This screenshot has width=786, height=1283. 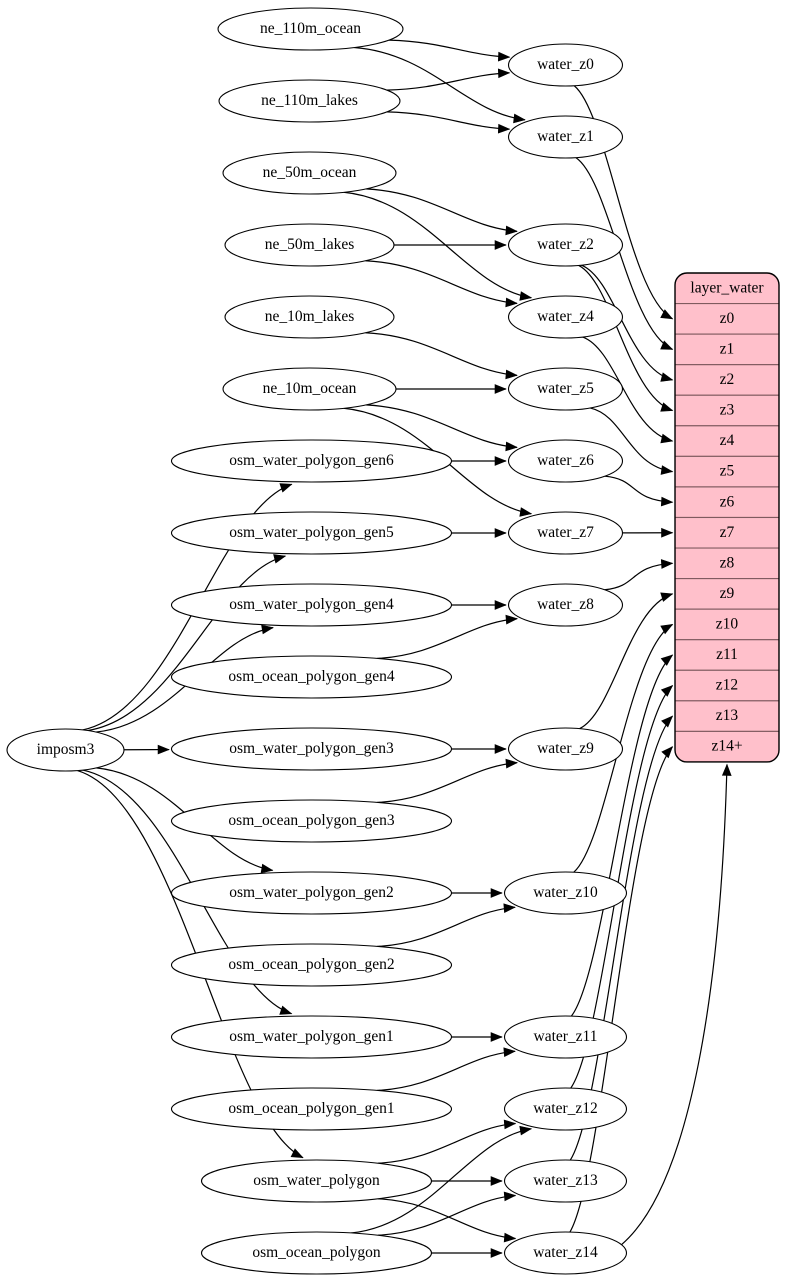 What do you see at coordinates (727, 441) in the screenshot?
I see `table-row-z4` at bounding box center [727, 441].